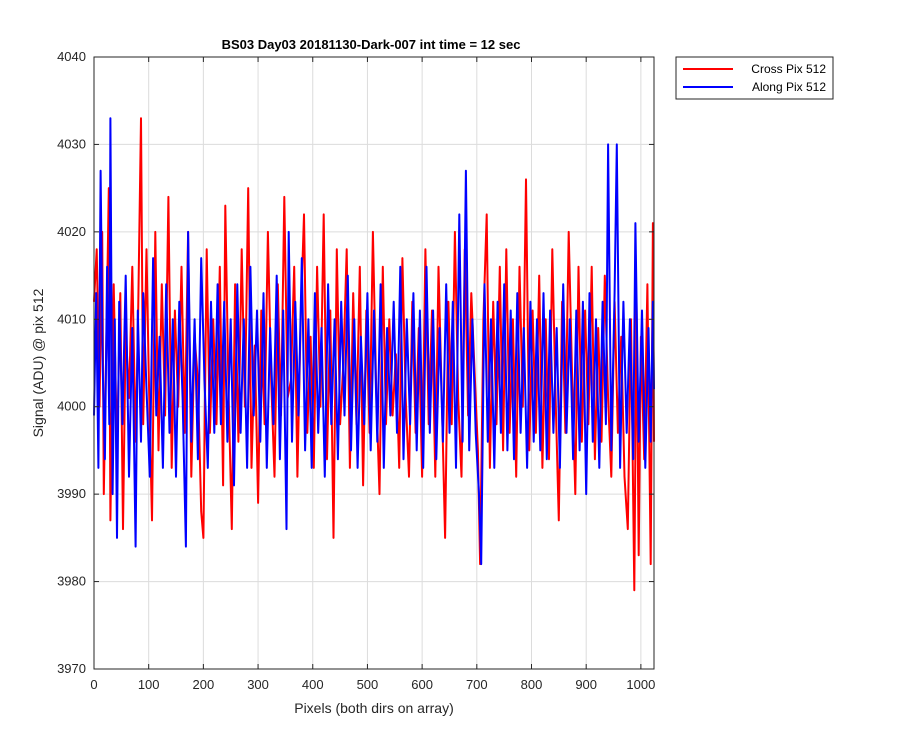 The image size is (900, 750). What do you see at coordinates (71, 493) in the screenshot?
I see `y-tick-label: 3990` at bounding box center [71, 493].